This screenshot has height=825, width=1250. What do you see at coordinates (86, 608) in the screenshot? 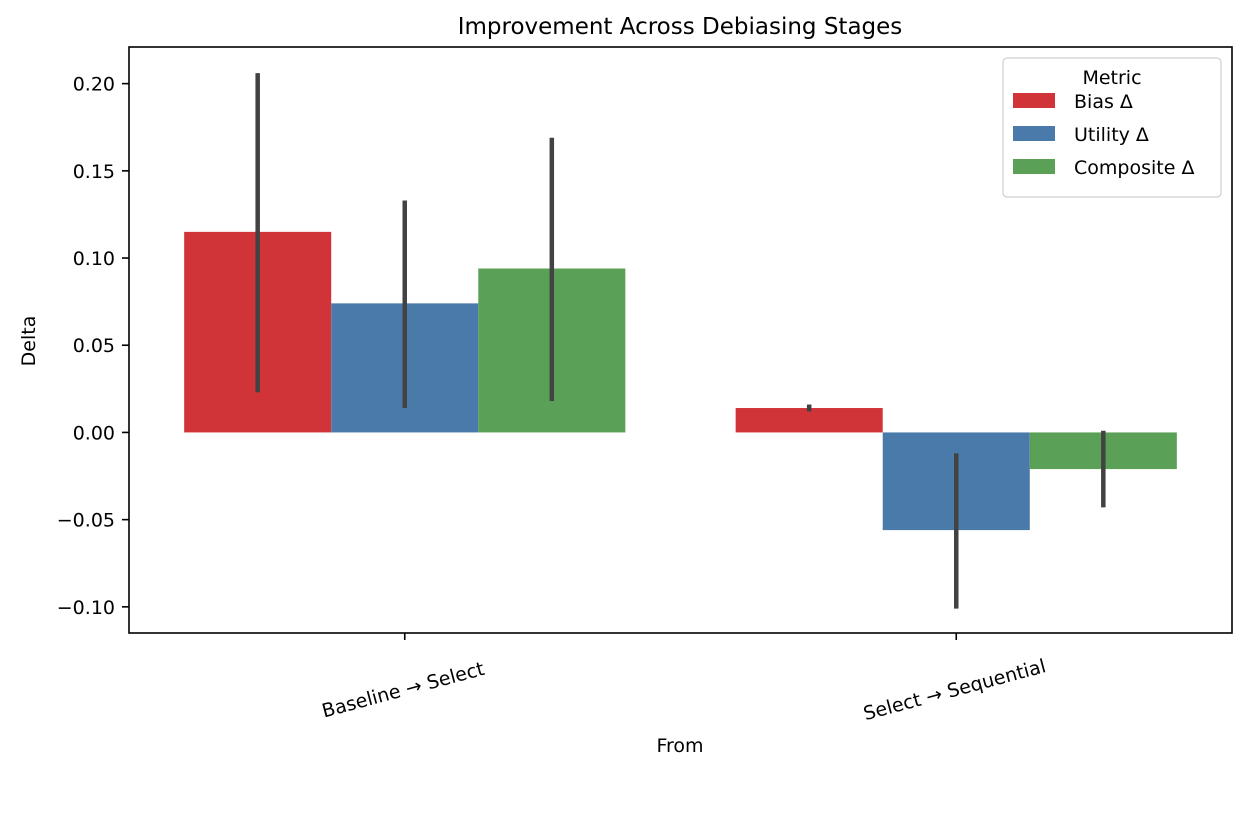
I see `y-tick-label: −0.10` at bounding box center [86, 608].